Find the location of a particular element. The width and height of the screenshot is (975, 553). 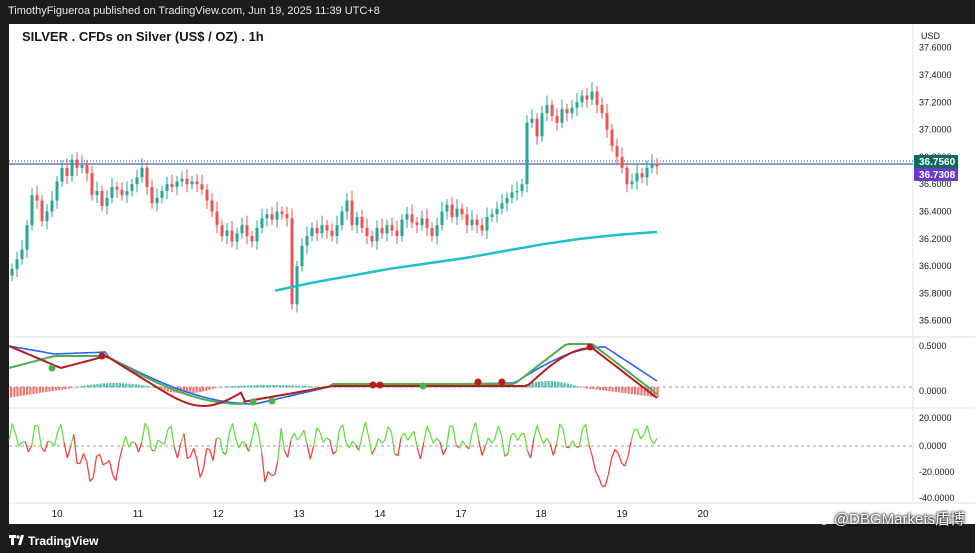

watermark: @DBGMarkets盾博 is located at coordinates (888, 518).